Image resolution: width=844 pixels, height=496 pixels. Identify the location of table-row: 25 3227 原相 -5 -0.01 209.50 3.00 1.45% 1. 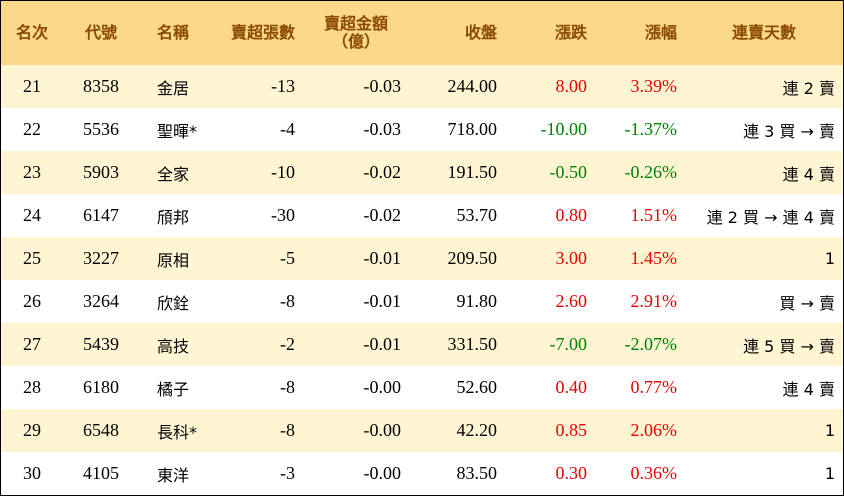
(422, 258).